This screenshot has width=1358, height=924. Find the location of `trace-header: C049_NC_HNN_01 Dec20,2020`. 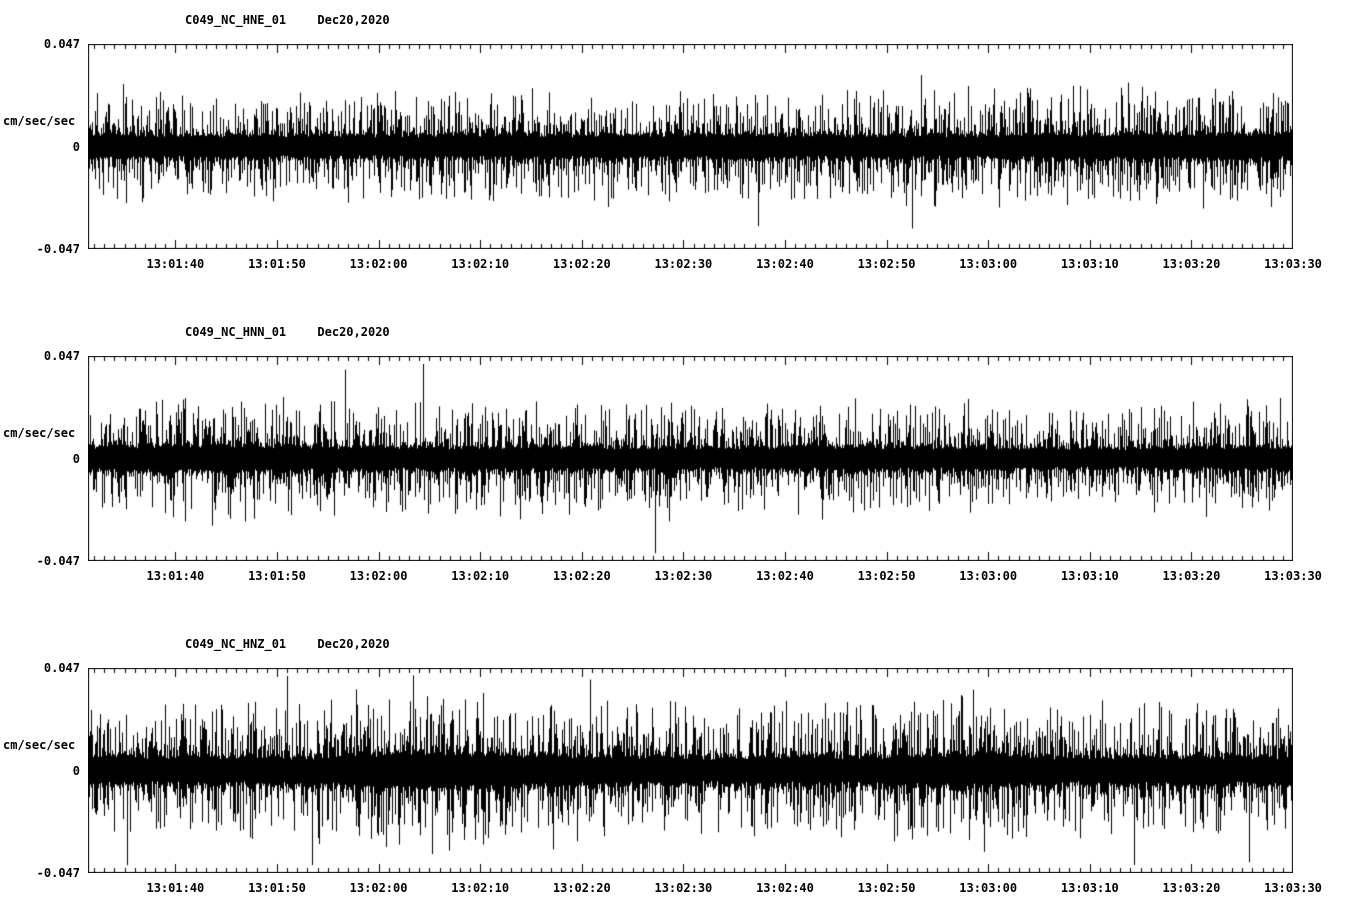

trace-header: C049_NC_HNN_01 Dec20,2020 is located at coordinates (771, 332).